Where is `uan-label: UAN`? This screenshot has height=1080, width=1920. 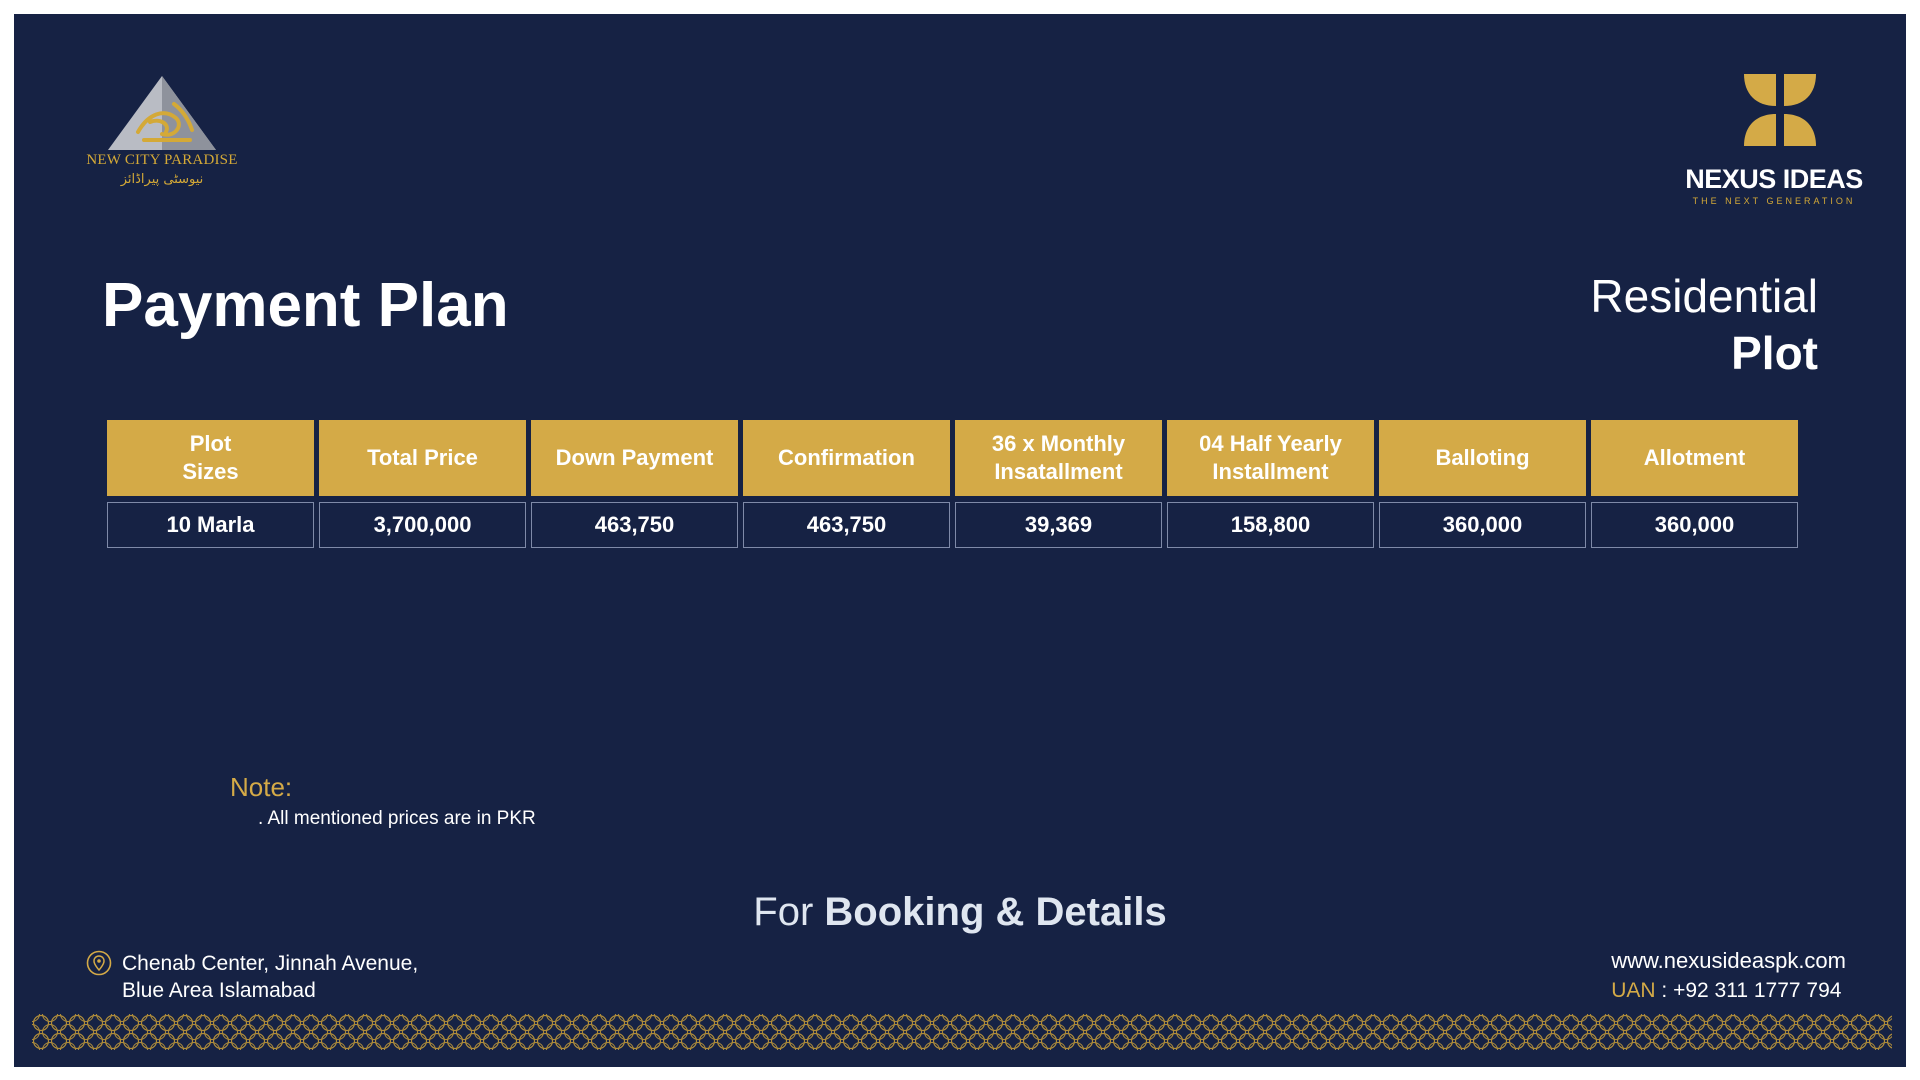
uan-label: UAN is located at coordinates (1633, 990).